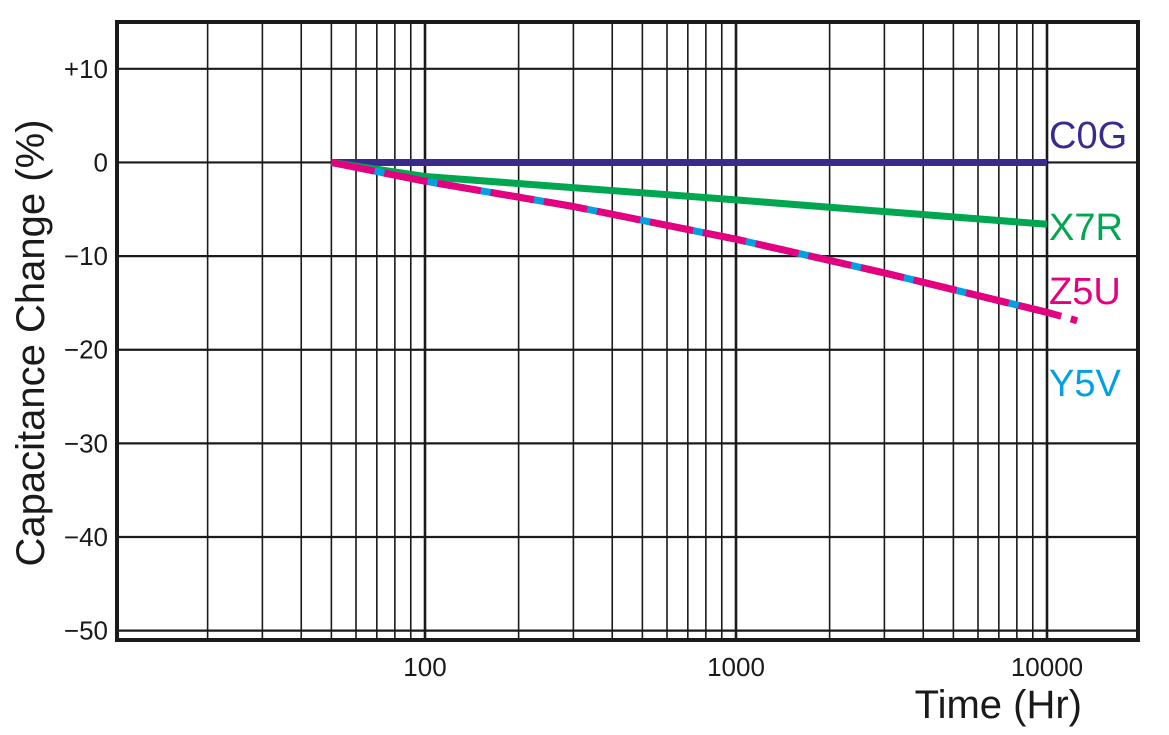 The height and width of the screenshot is (735, 1169). I want to click on series-layer, so click(704, 242).